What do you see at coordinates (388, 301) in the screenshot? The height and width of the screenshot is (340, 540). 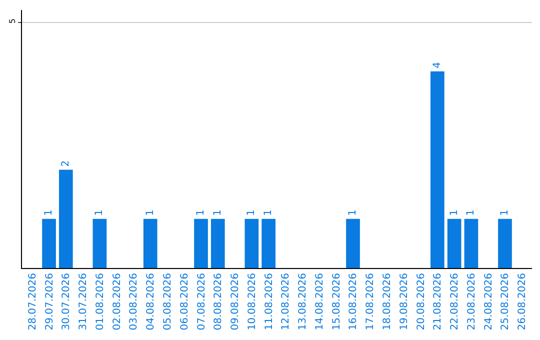 I see `x-tick-label: 18.08.2026` at bounding box center [388, 301].